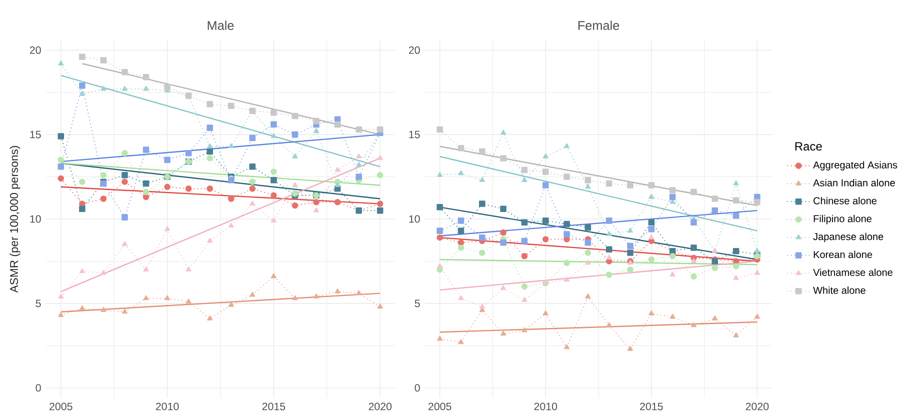  Describe the element at coordinates (15, 219) in the screenshot. I see `y-axis-title: ASMR (per 100,000 persons)` at that location.